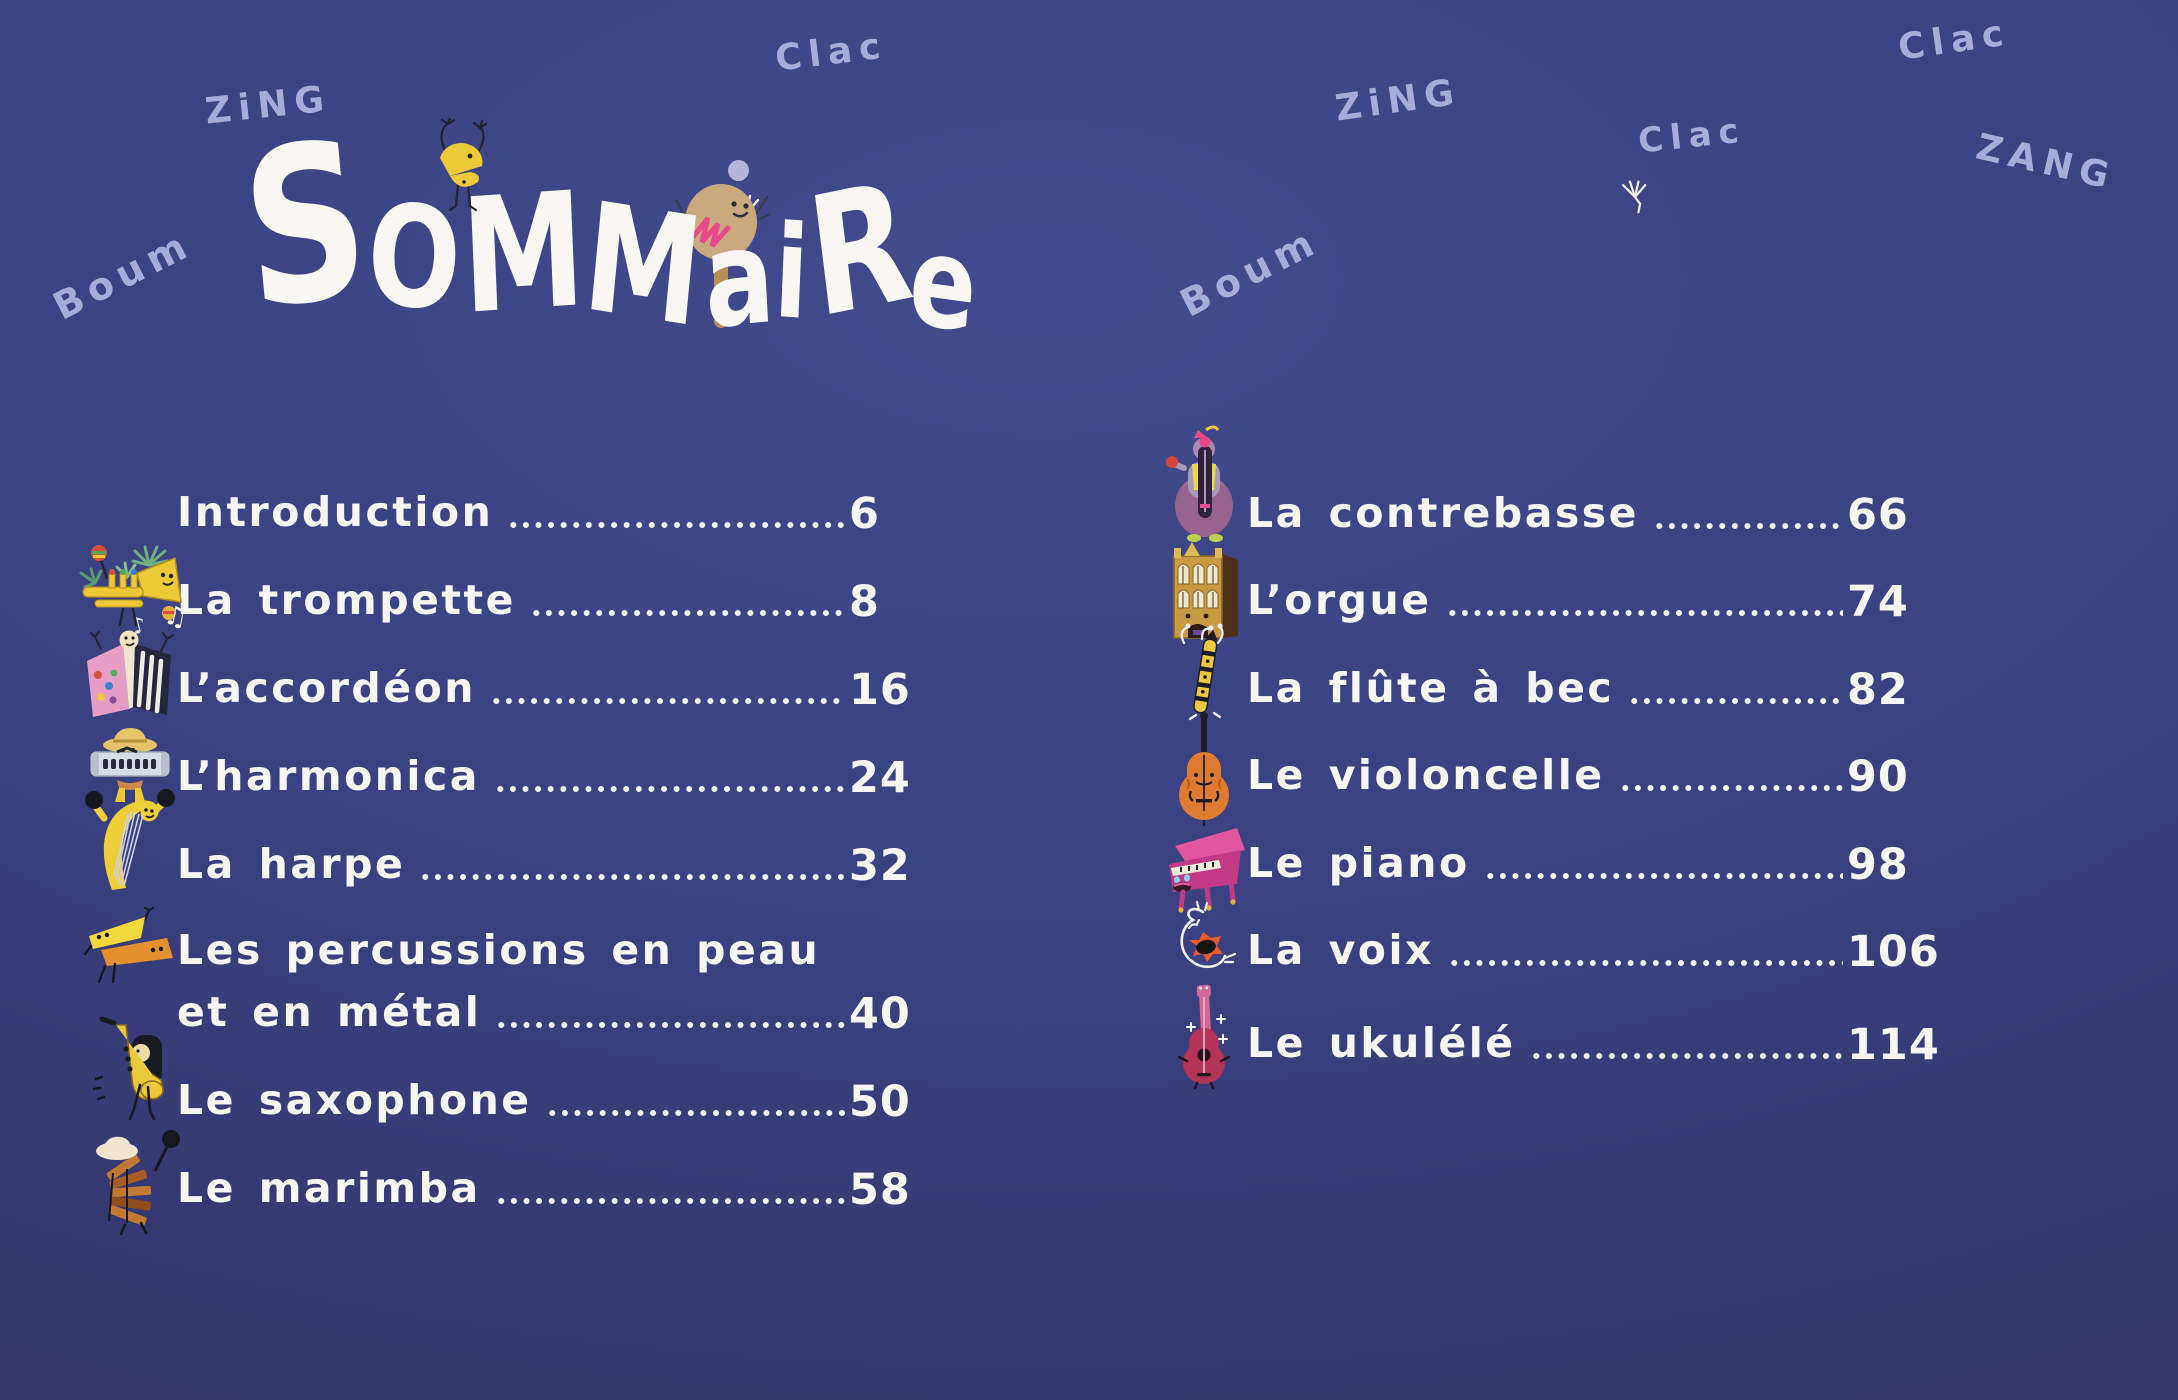 The image size is (2178, 1400). I want to click on toc-entry-label: Le piano, so click(1358, 863).